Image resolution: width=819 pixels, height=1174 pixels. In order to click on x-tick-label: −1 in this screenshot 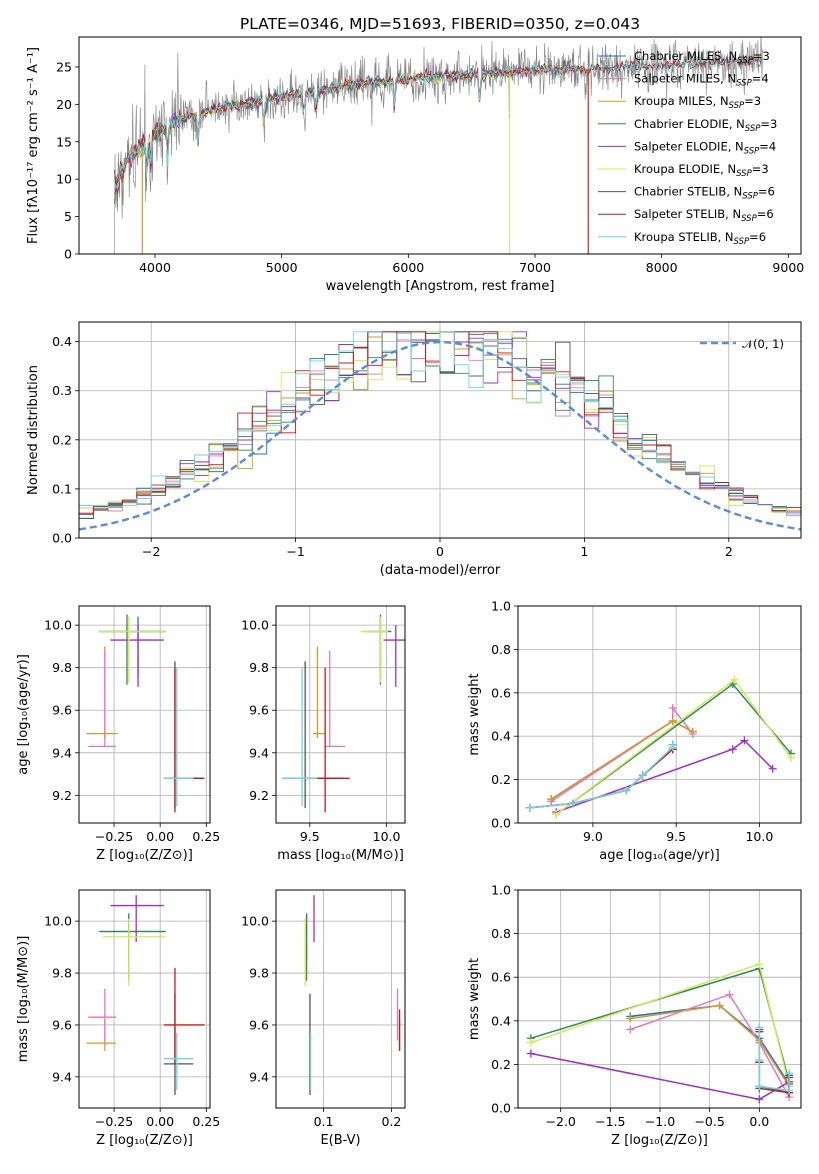, I will do `click(295, 551)`.